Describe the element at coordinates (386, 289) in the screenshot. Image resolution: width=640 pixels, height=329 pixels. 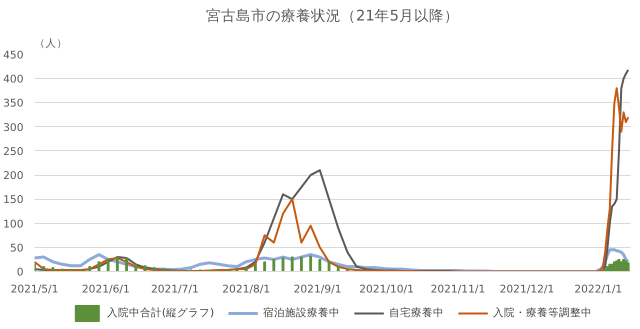
I see `x-tick-label: 2021/10/1` at that location.